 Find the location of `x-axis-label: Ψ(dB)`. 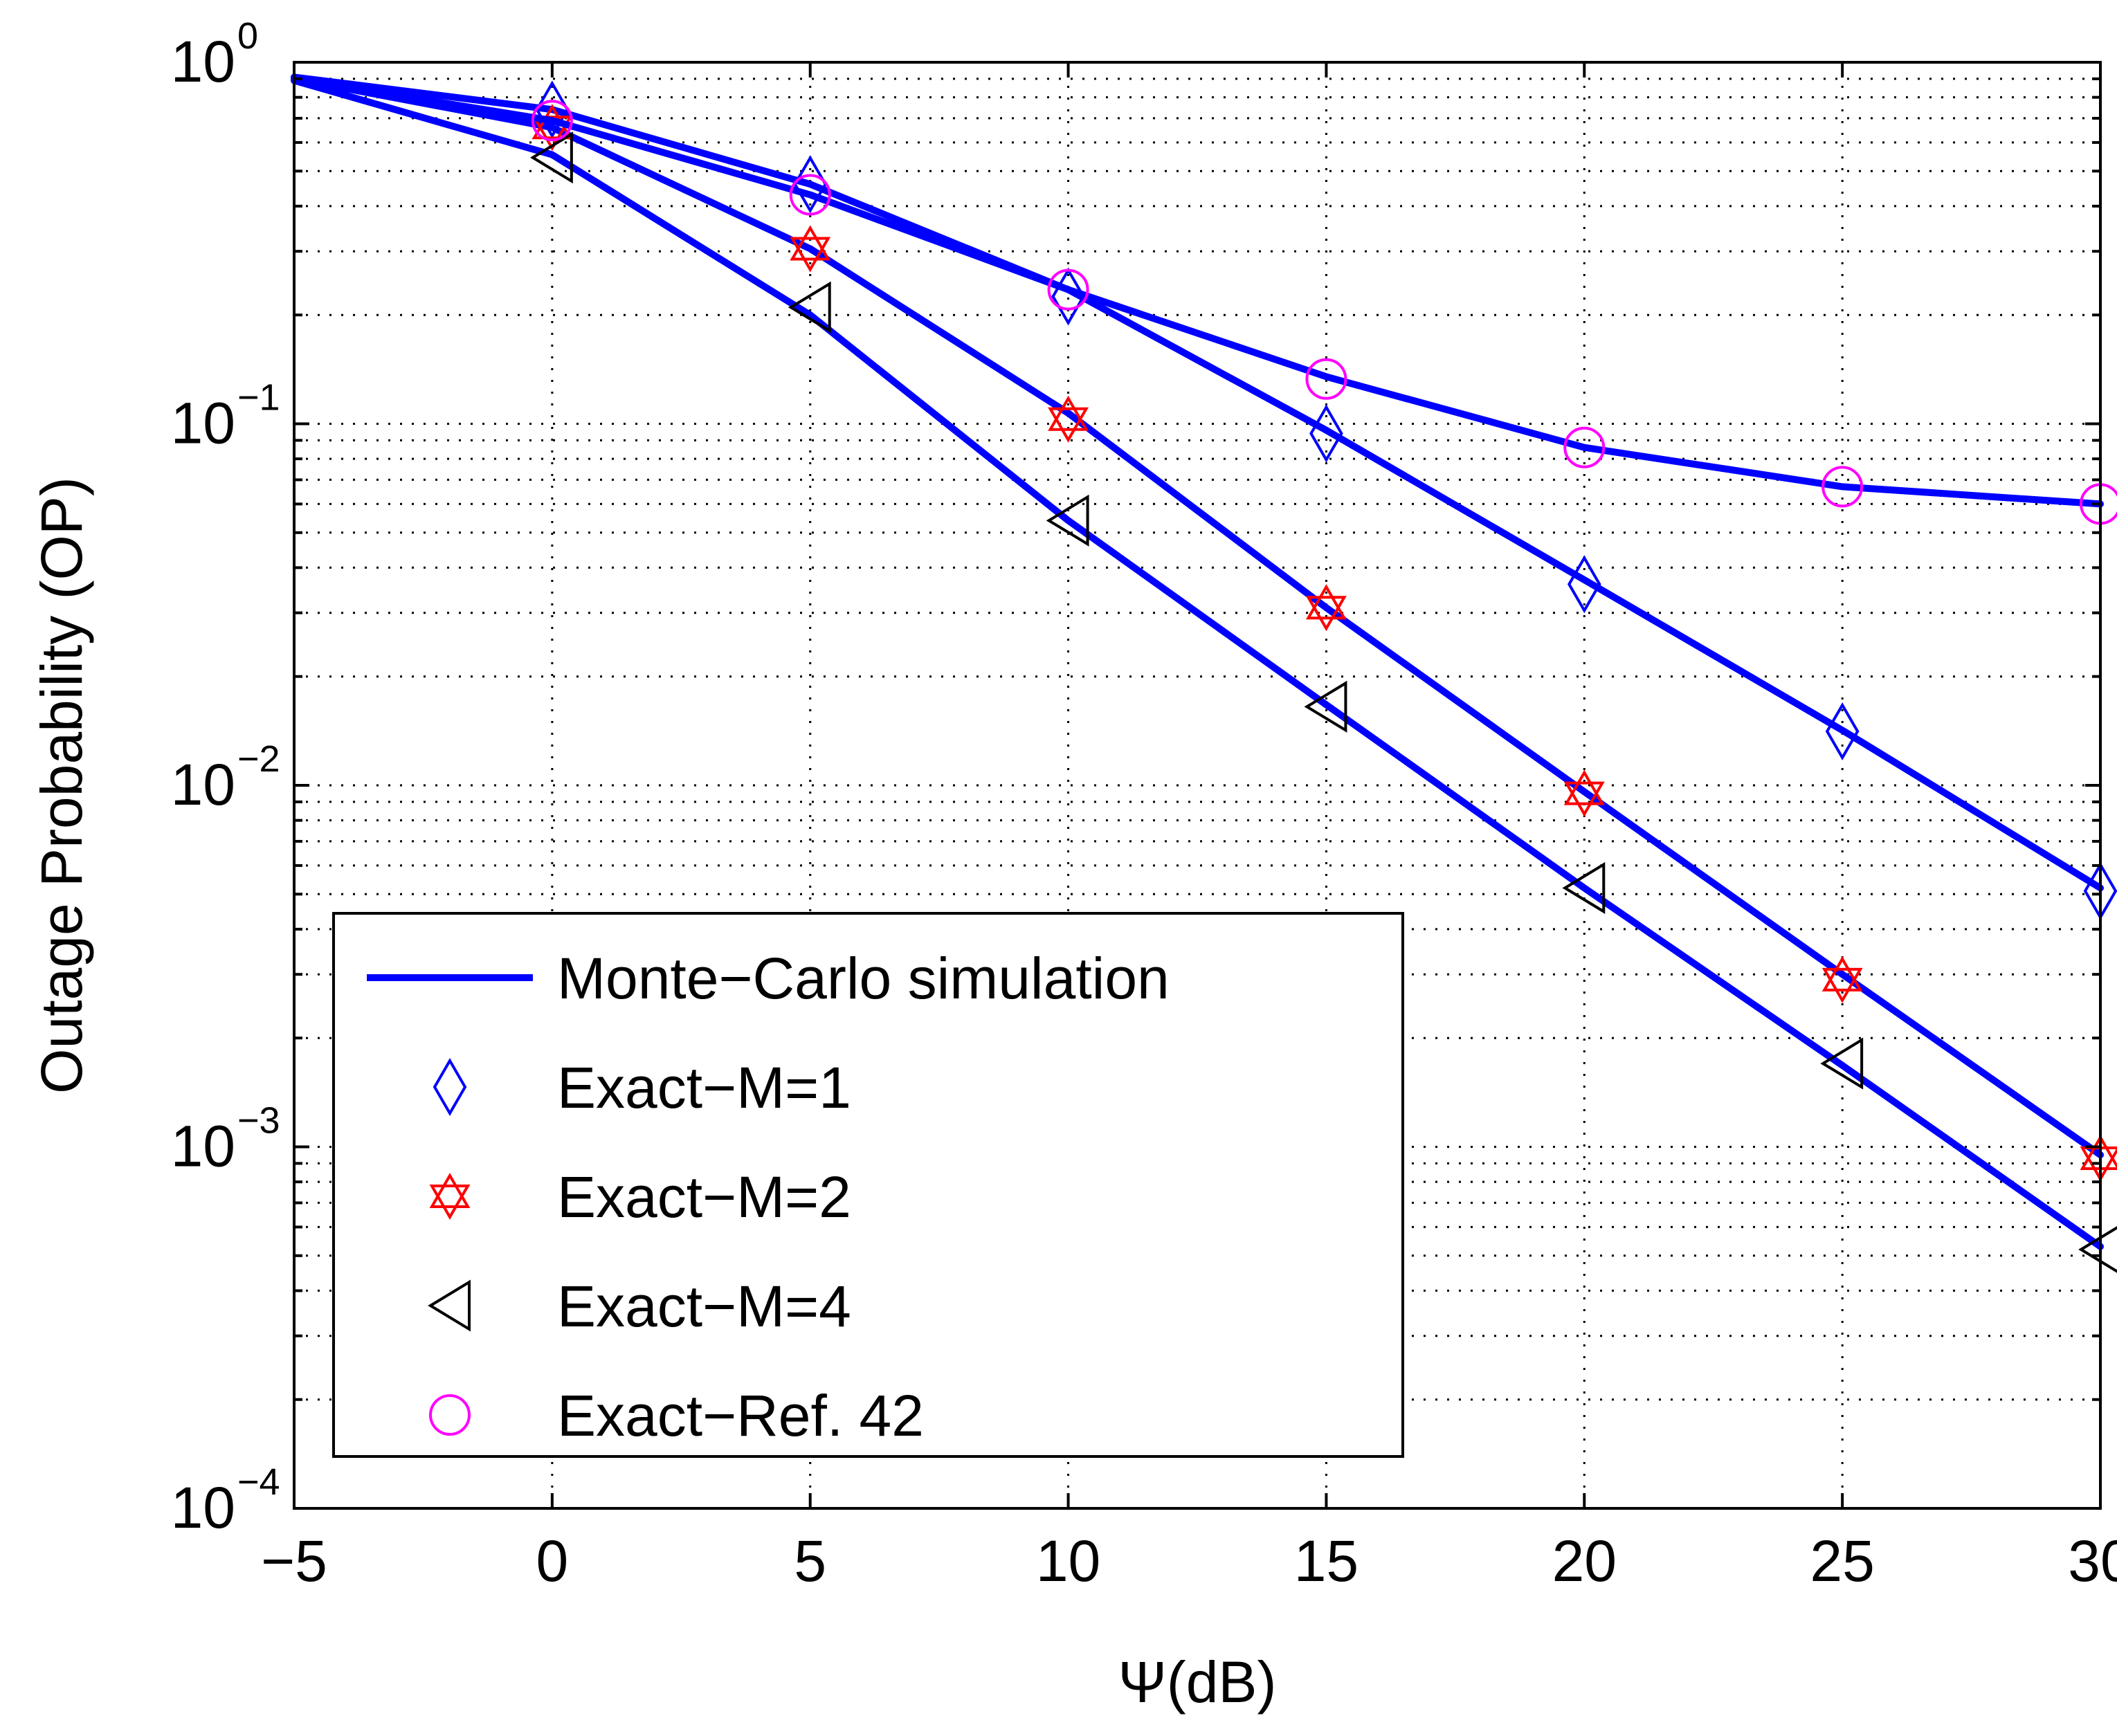

x-axis-label: Ψ(dB) is located at coordinates (1197, 1683).